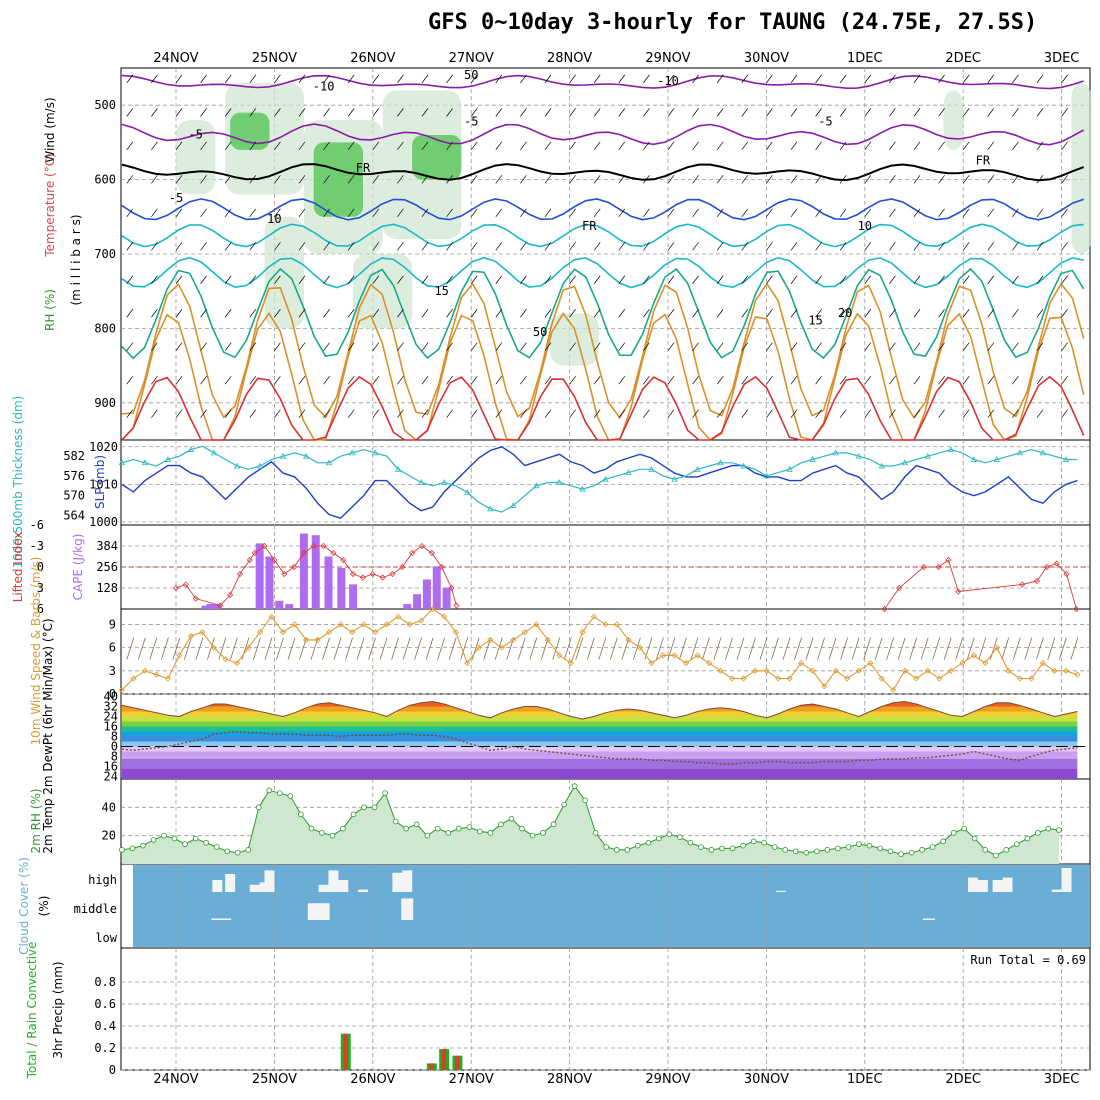 The width and height of the screenshot is (1100, 1100). Describe the element at coordinates (599, 755) in the screenshot. I see `temp-band` at that location.